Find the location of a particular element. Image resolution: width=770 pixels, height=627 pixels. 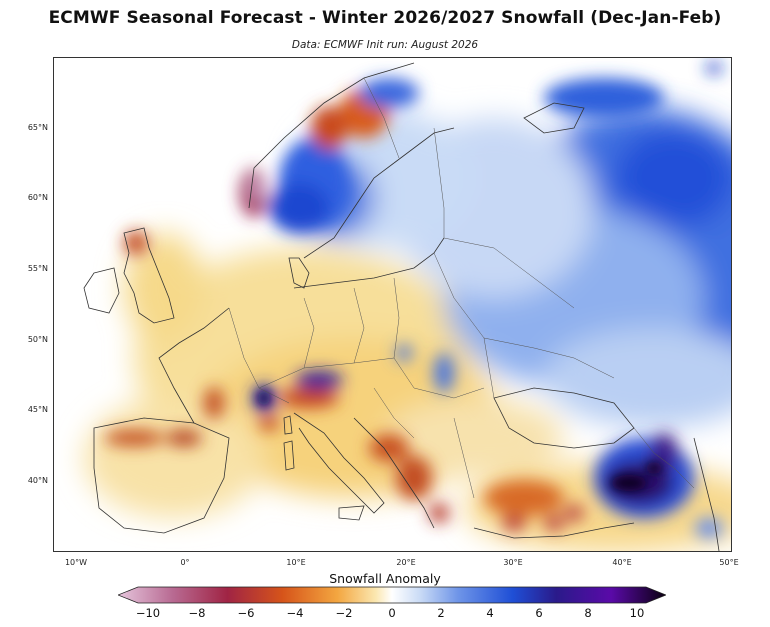

map-subtitle: Data: ECMWF Init run: August 2026 is located at coordinates (385, 45).